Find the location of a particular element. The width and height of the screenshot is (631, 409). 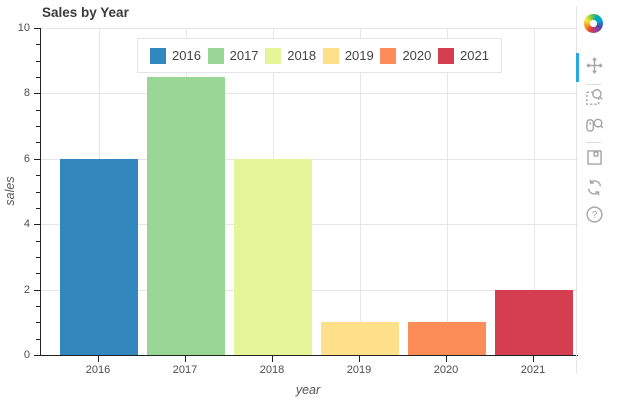

mouse-magnifier-icon is located at coordinates (594, 126).